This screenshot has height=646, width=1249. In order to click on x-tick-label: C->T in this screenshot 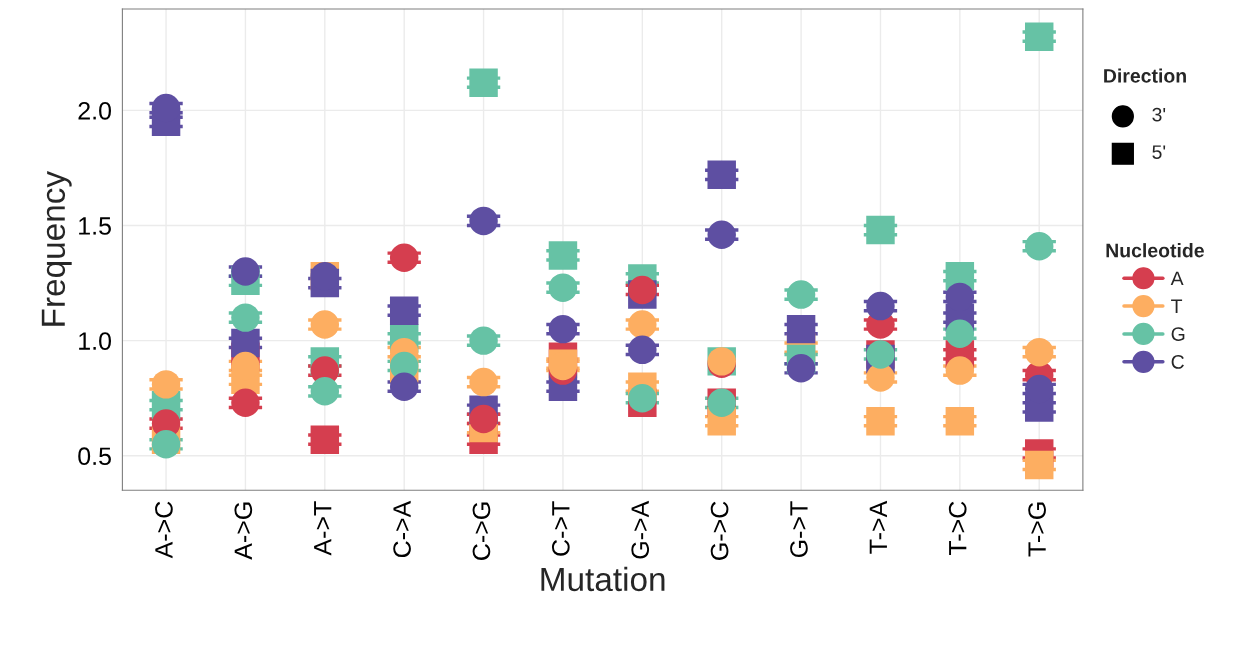, I will do `click(560, 528)`.